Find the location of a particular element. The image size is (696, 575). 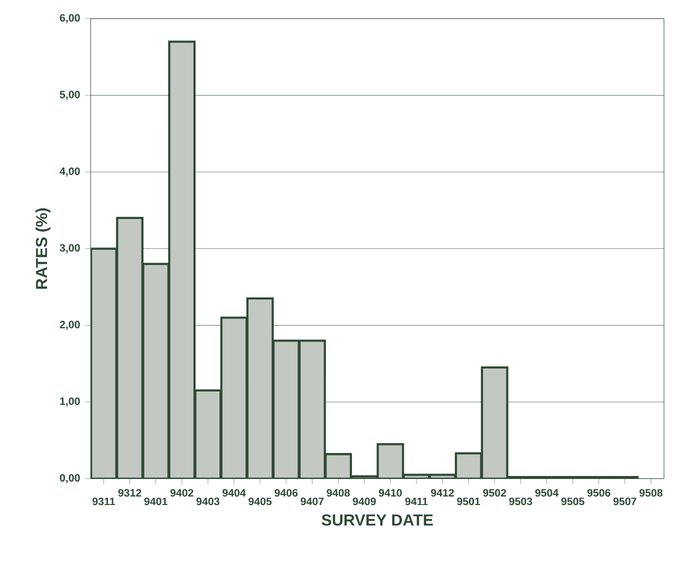

x-axis-title: SURVEY DATE is located at coordinates (377, 520).